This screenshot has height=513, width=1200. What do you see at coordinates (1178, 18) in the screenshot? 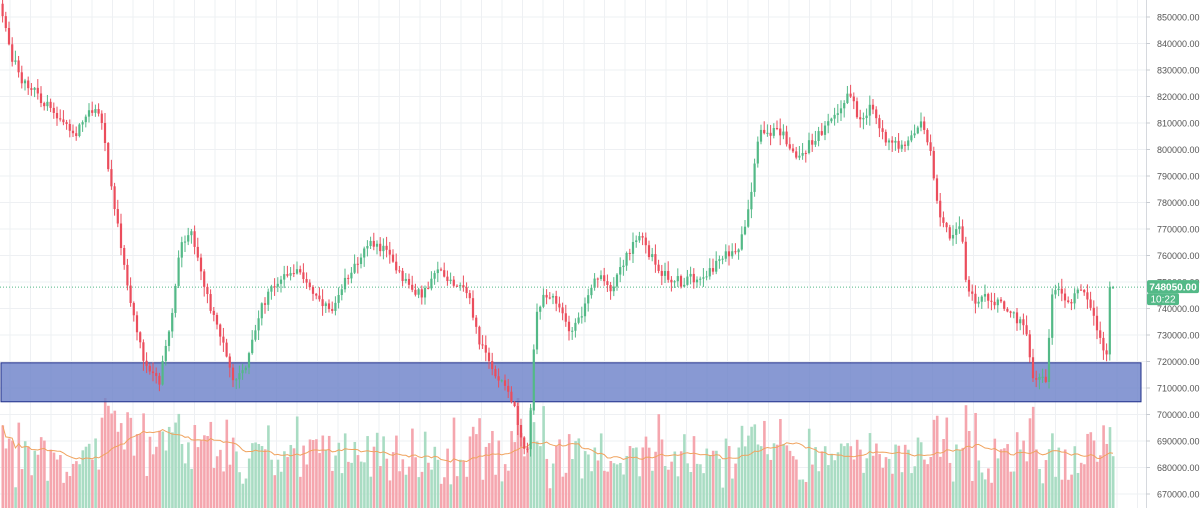
I see `tick-label: 850000.00` at bounding box center [1178, 18].